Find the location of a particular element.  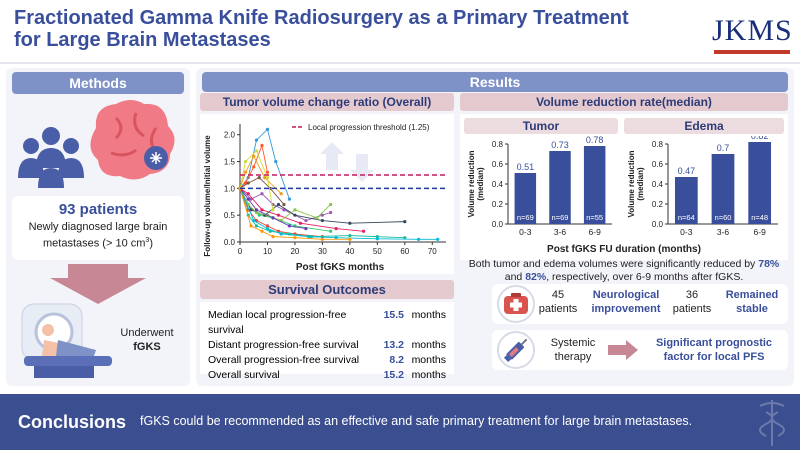

survival-heading: Survival Outcomes is located at coordinates (327, 289).